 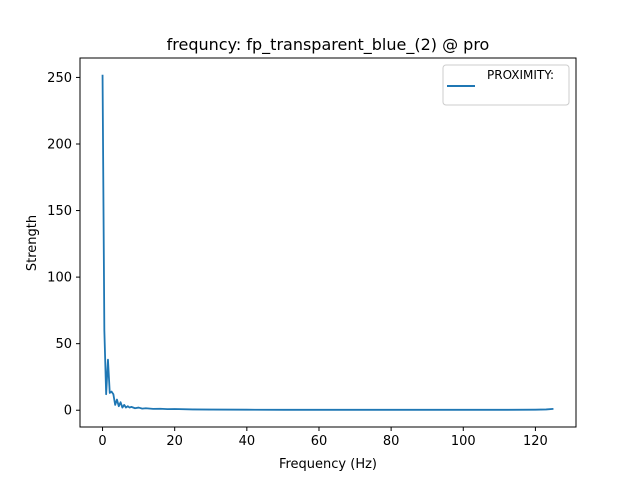 I want to click on x-tick-label: 100, so click(x=463, y=441).